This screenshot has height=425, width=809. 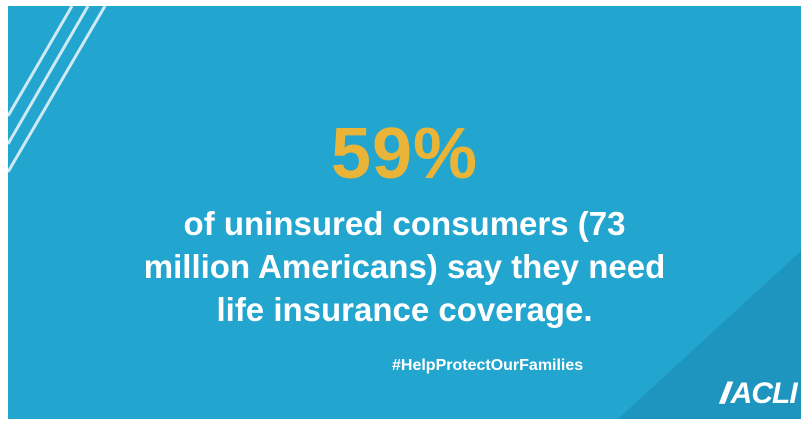 I want to click on acli-logo: //ACLI, so click(x=759, y=393).